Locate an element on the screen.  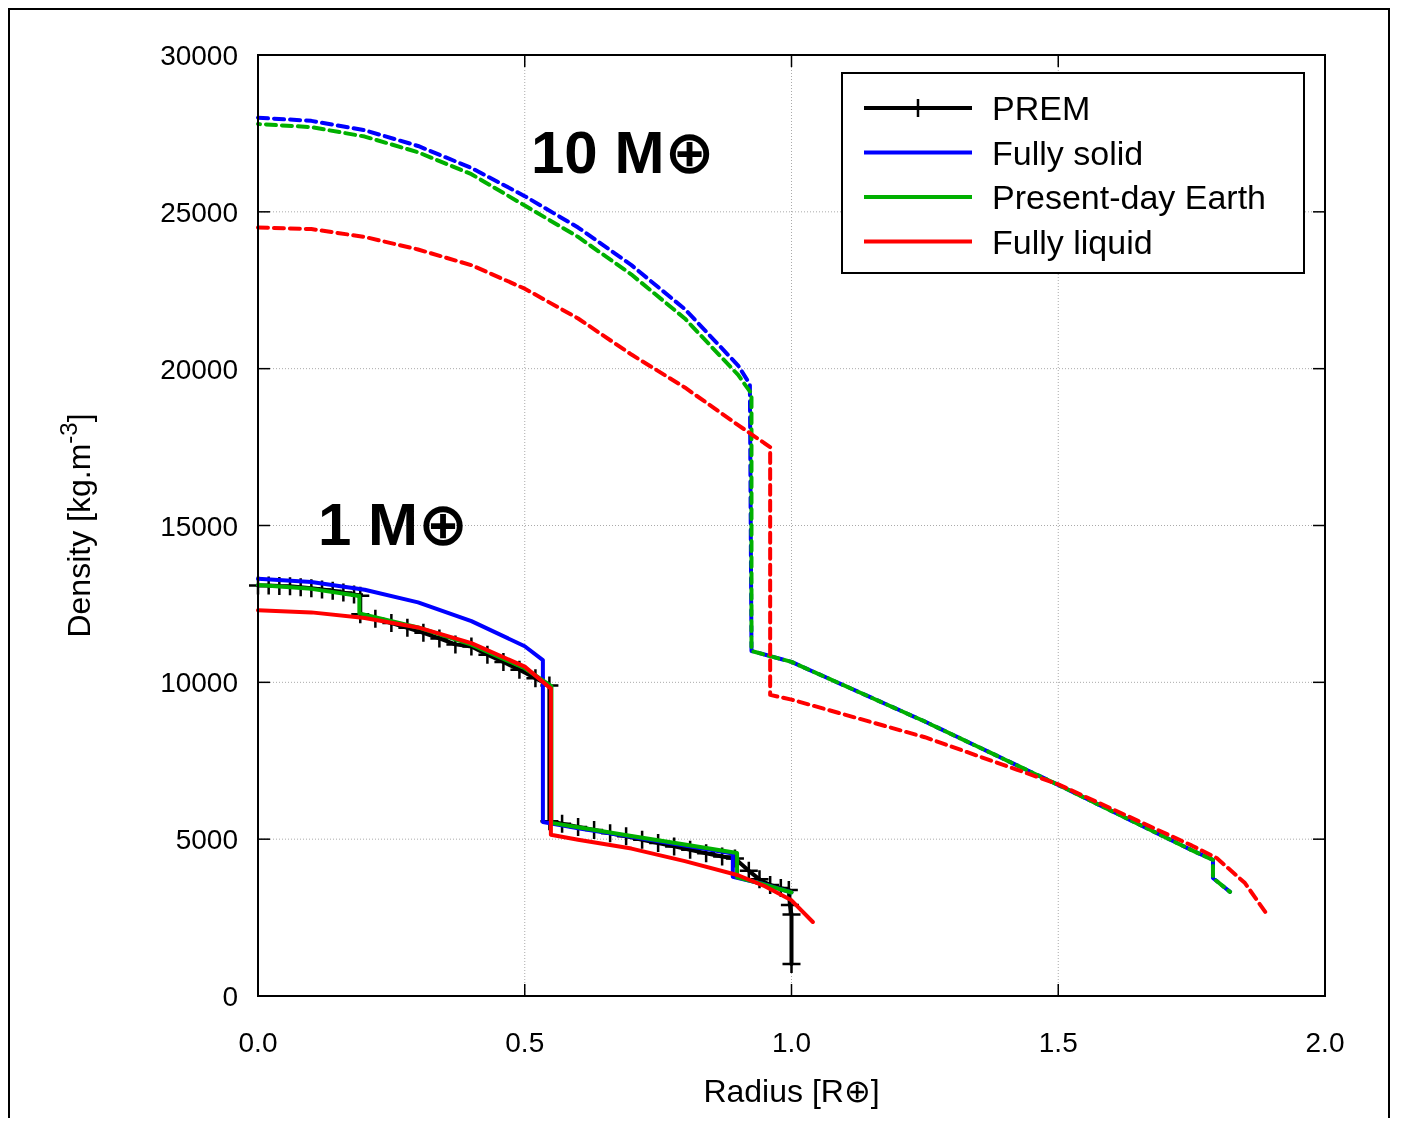
annotation: 10 M⊕ is located at coordinates (623, 152).